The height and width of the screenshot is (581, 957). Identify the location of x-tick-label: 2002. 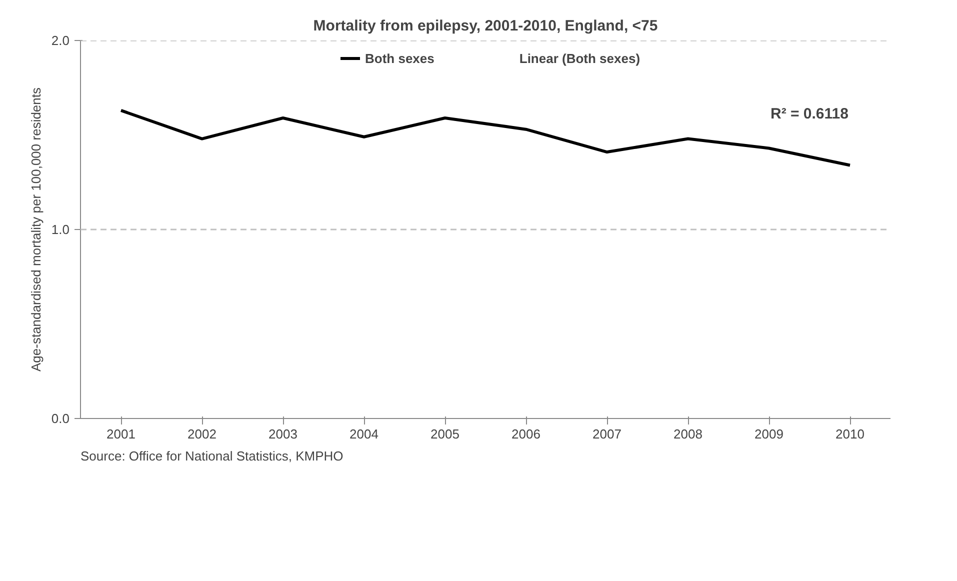
(202, 434).